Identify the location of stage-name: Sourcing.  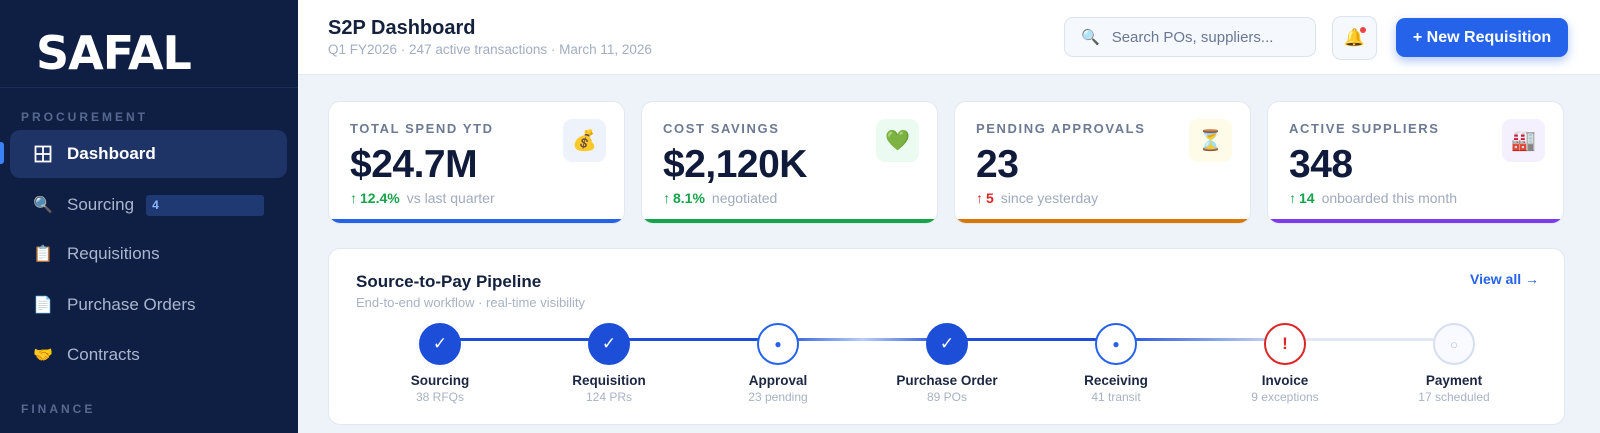
(440, 380).